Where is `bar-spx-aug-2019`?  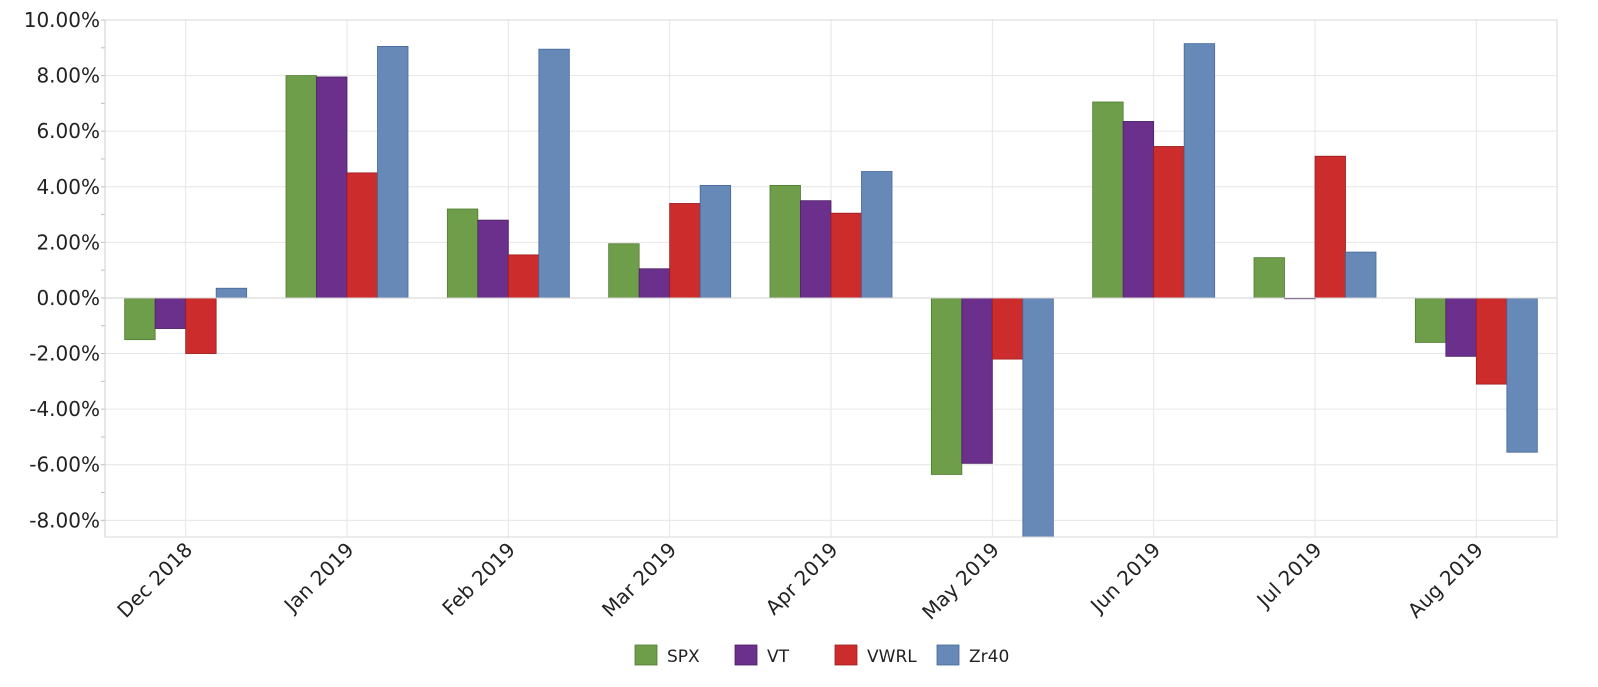 bar-spx-aug-2019 is located at coordinates (1430, 320).